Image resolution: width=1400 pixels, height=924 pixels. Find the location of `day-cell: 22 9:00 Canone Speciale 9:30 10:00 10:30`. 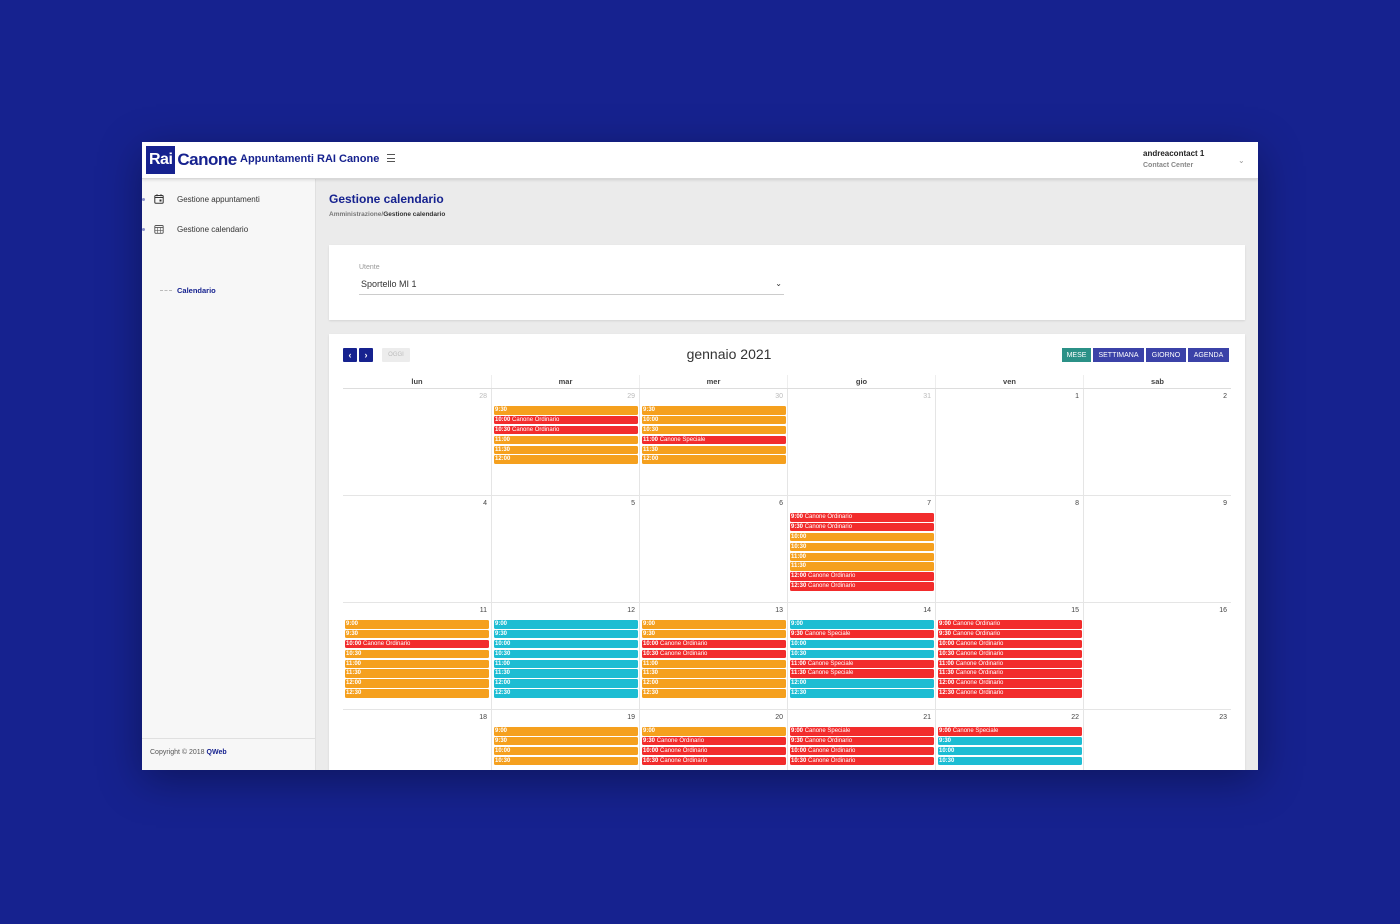

day-cell: 22 9:00 Canone Speciale 9:30 10:00 10:30 is located at coordinates (1009, 740).